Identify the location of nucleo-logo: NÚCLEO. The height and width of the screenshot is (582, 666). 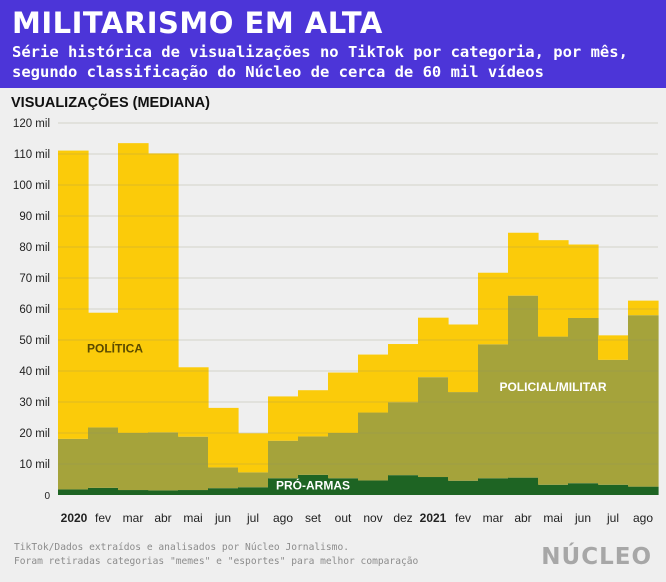
(596, 557).